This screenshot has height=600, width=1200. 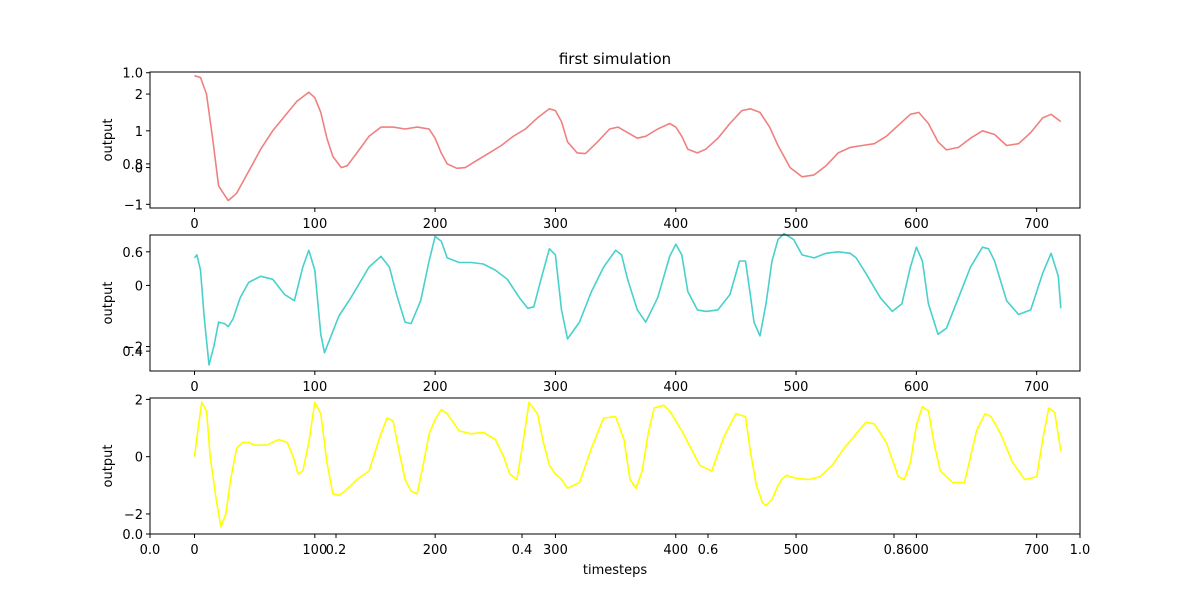 What do you see at coordinates (708, 550) in the screenshot?
I see `overlay-x-tick-label: 0.6` at bounding box center [708, 550].